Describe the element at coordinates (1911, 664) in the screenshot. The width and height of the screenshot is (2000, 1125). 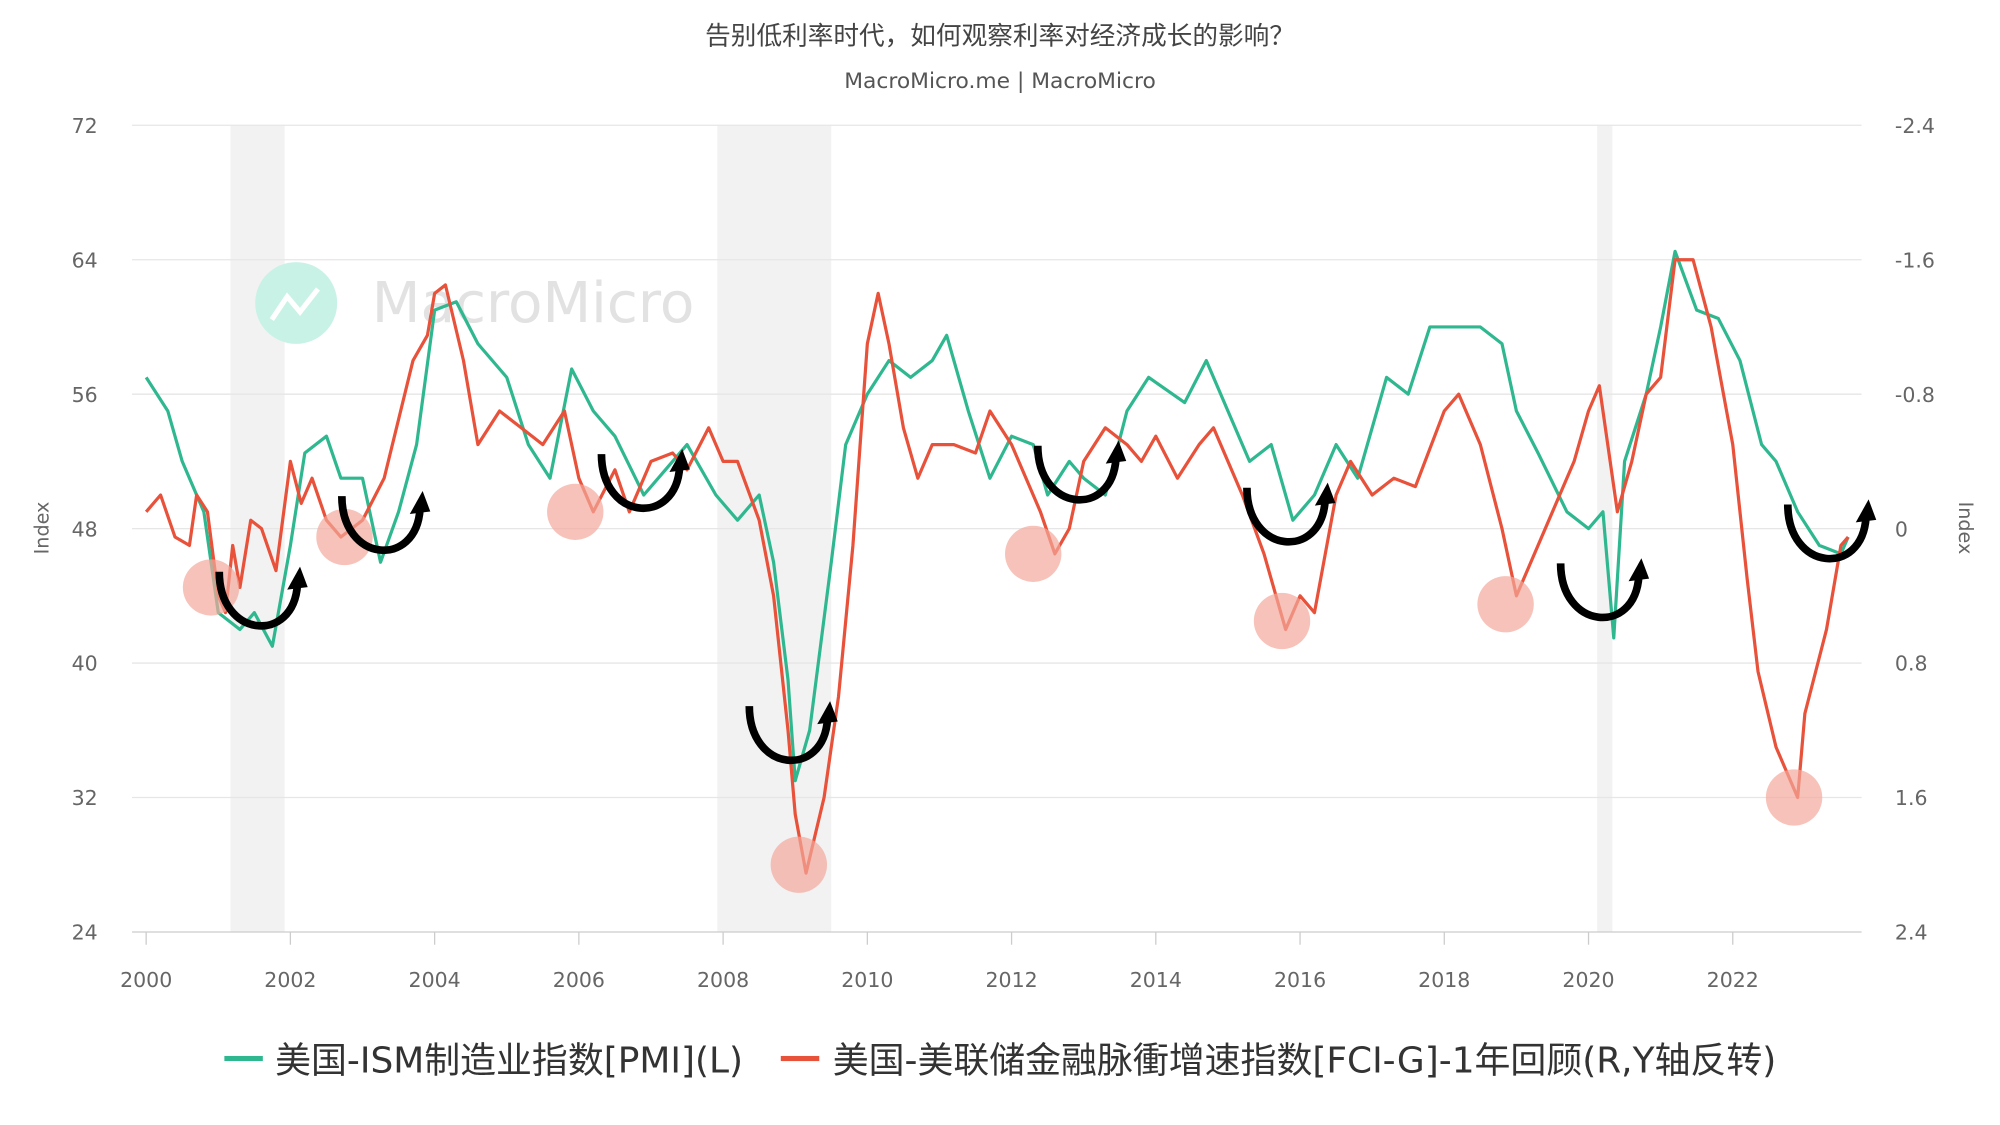
I see `y-tick-right: 0.8` at that location.